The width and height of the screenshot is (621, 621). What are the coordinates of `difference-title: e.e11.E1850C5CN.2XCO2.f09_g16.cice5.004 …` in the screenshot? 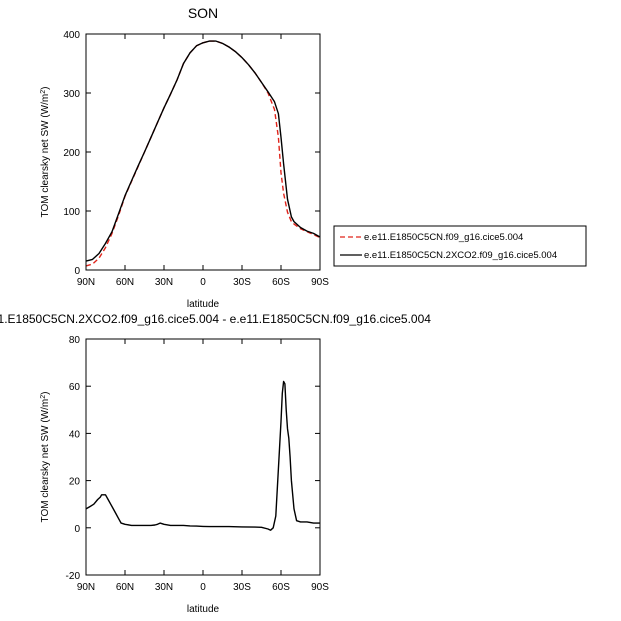 It's located at (215, 319).